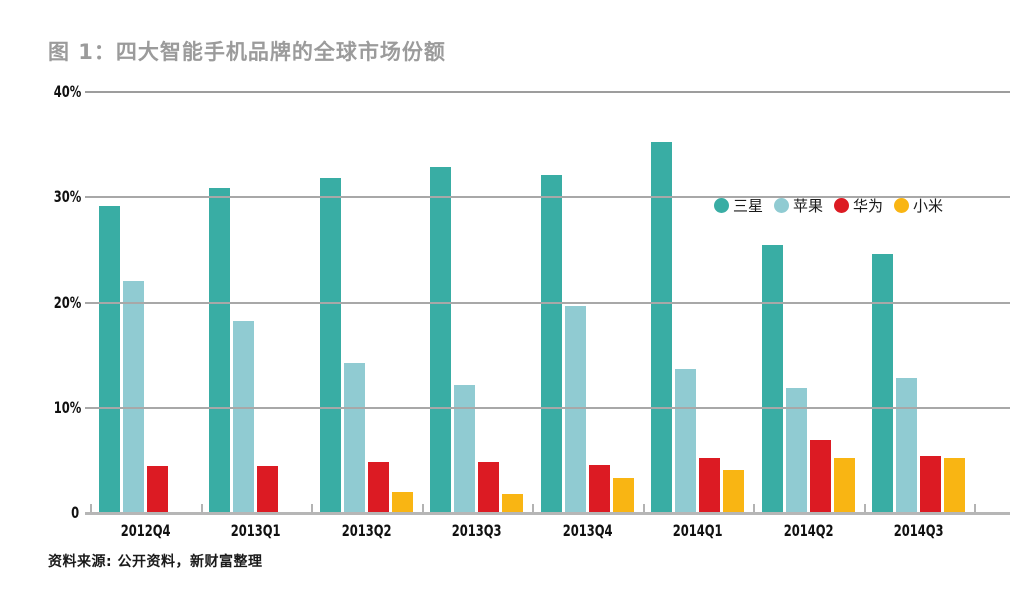 This screenshot has height=600, width=1025. Describe the element at coordinates (883, 383) in the screenshot. I see `bar-series0-2014Q3` at that location.